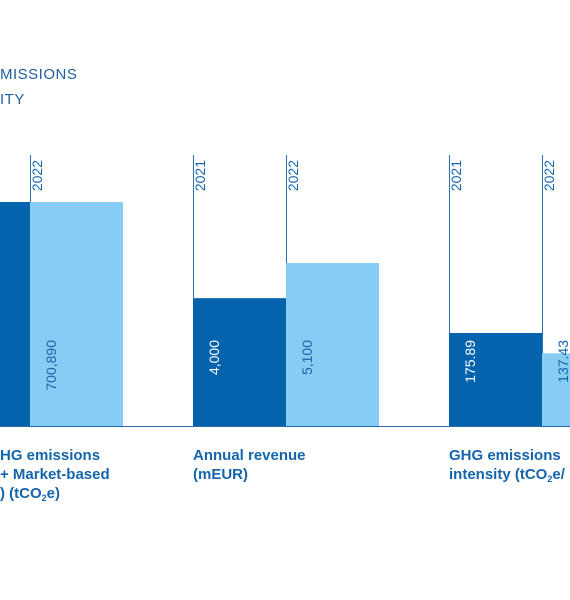 This screenshot has width=570, height=600. What do you see at coordinates (12, 99) in the screenshot?
I see `chart-title-line-2: ITY` at bounding box center [12, 99].